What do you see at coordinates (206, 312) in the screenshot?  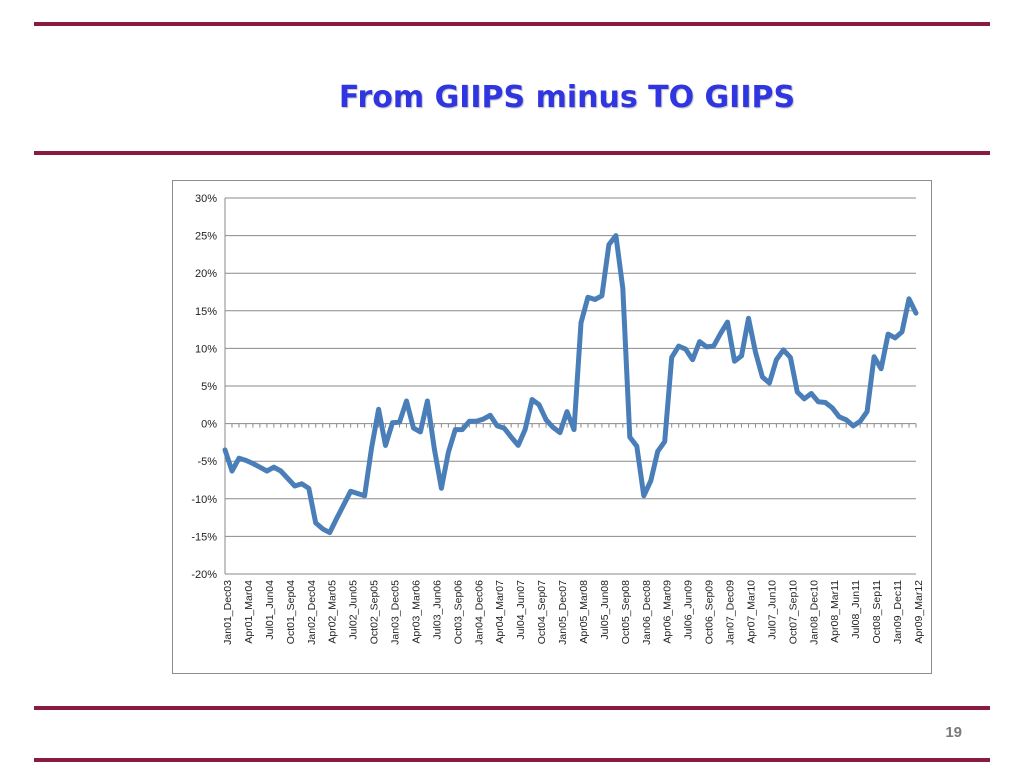 I see `y-tick-label: 15%` at bounding box center [206, 312].